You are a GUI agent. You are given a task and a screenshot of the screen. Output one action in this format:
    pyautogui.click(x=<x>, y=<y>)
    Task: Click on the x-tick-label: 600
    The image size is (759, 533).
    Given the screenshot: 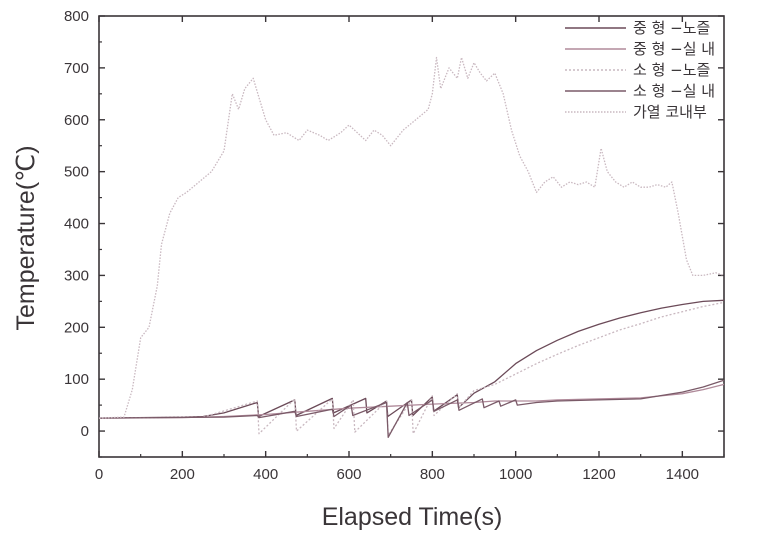 What is the action you would take?
    pyautogui.click(x=348, y=474)
    